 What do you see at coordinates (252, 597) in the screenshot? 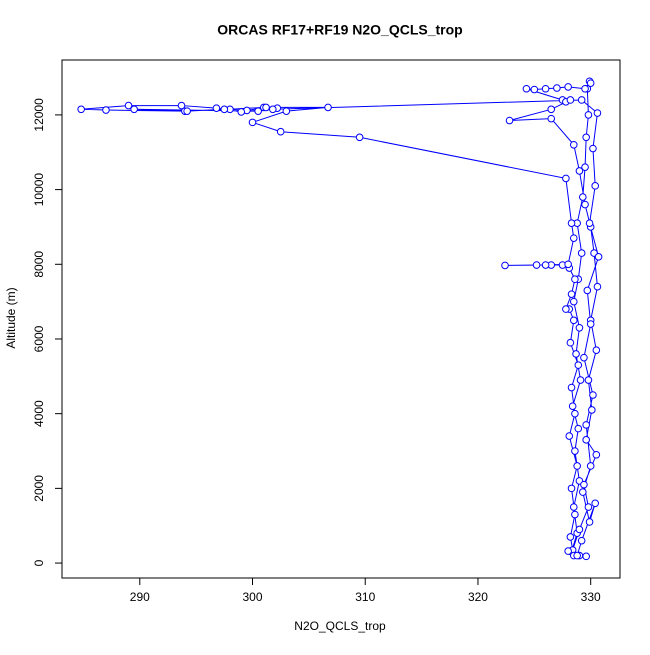
I see `x-tick-label: 300` at bounding box center [252, 597].